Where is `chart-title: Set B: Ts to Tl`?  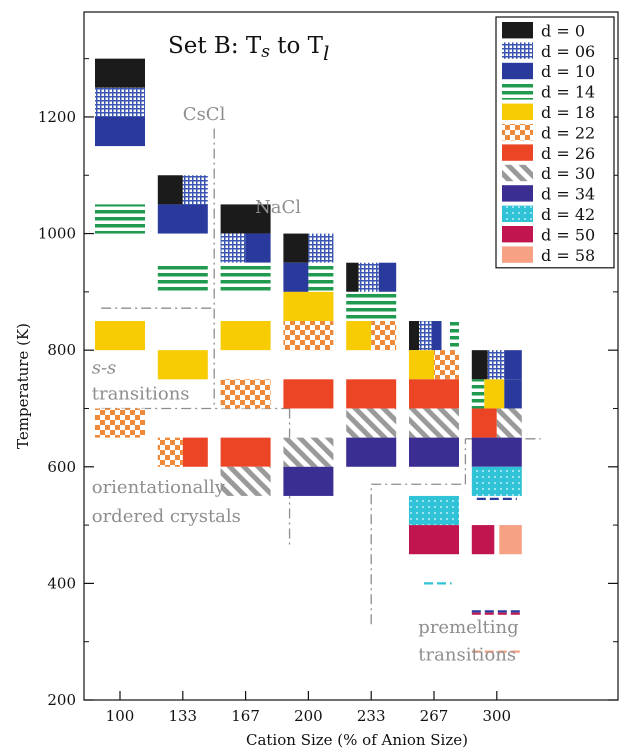 chart-title: Set B: Ts to Tl is located at coordinates (248, 49).